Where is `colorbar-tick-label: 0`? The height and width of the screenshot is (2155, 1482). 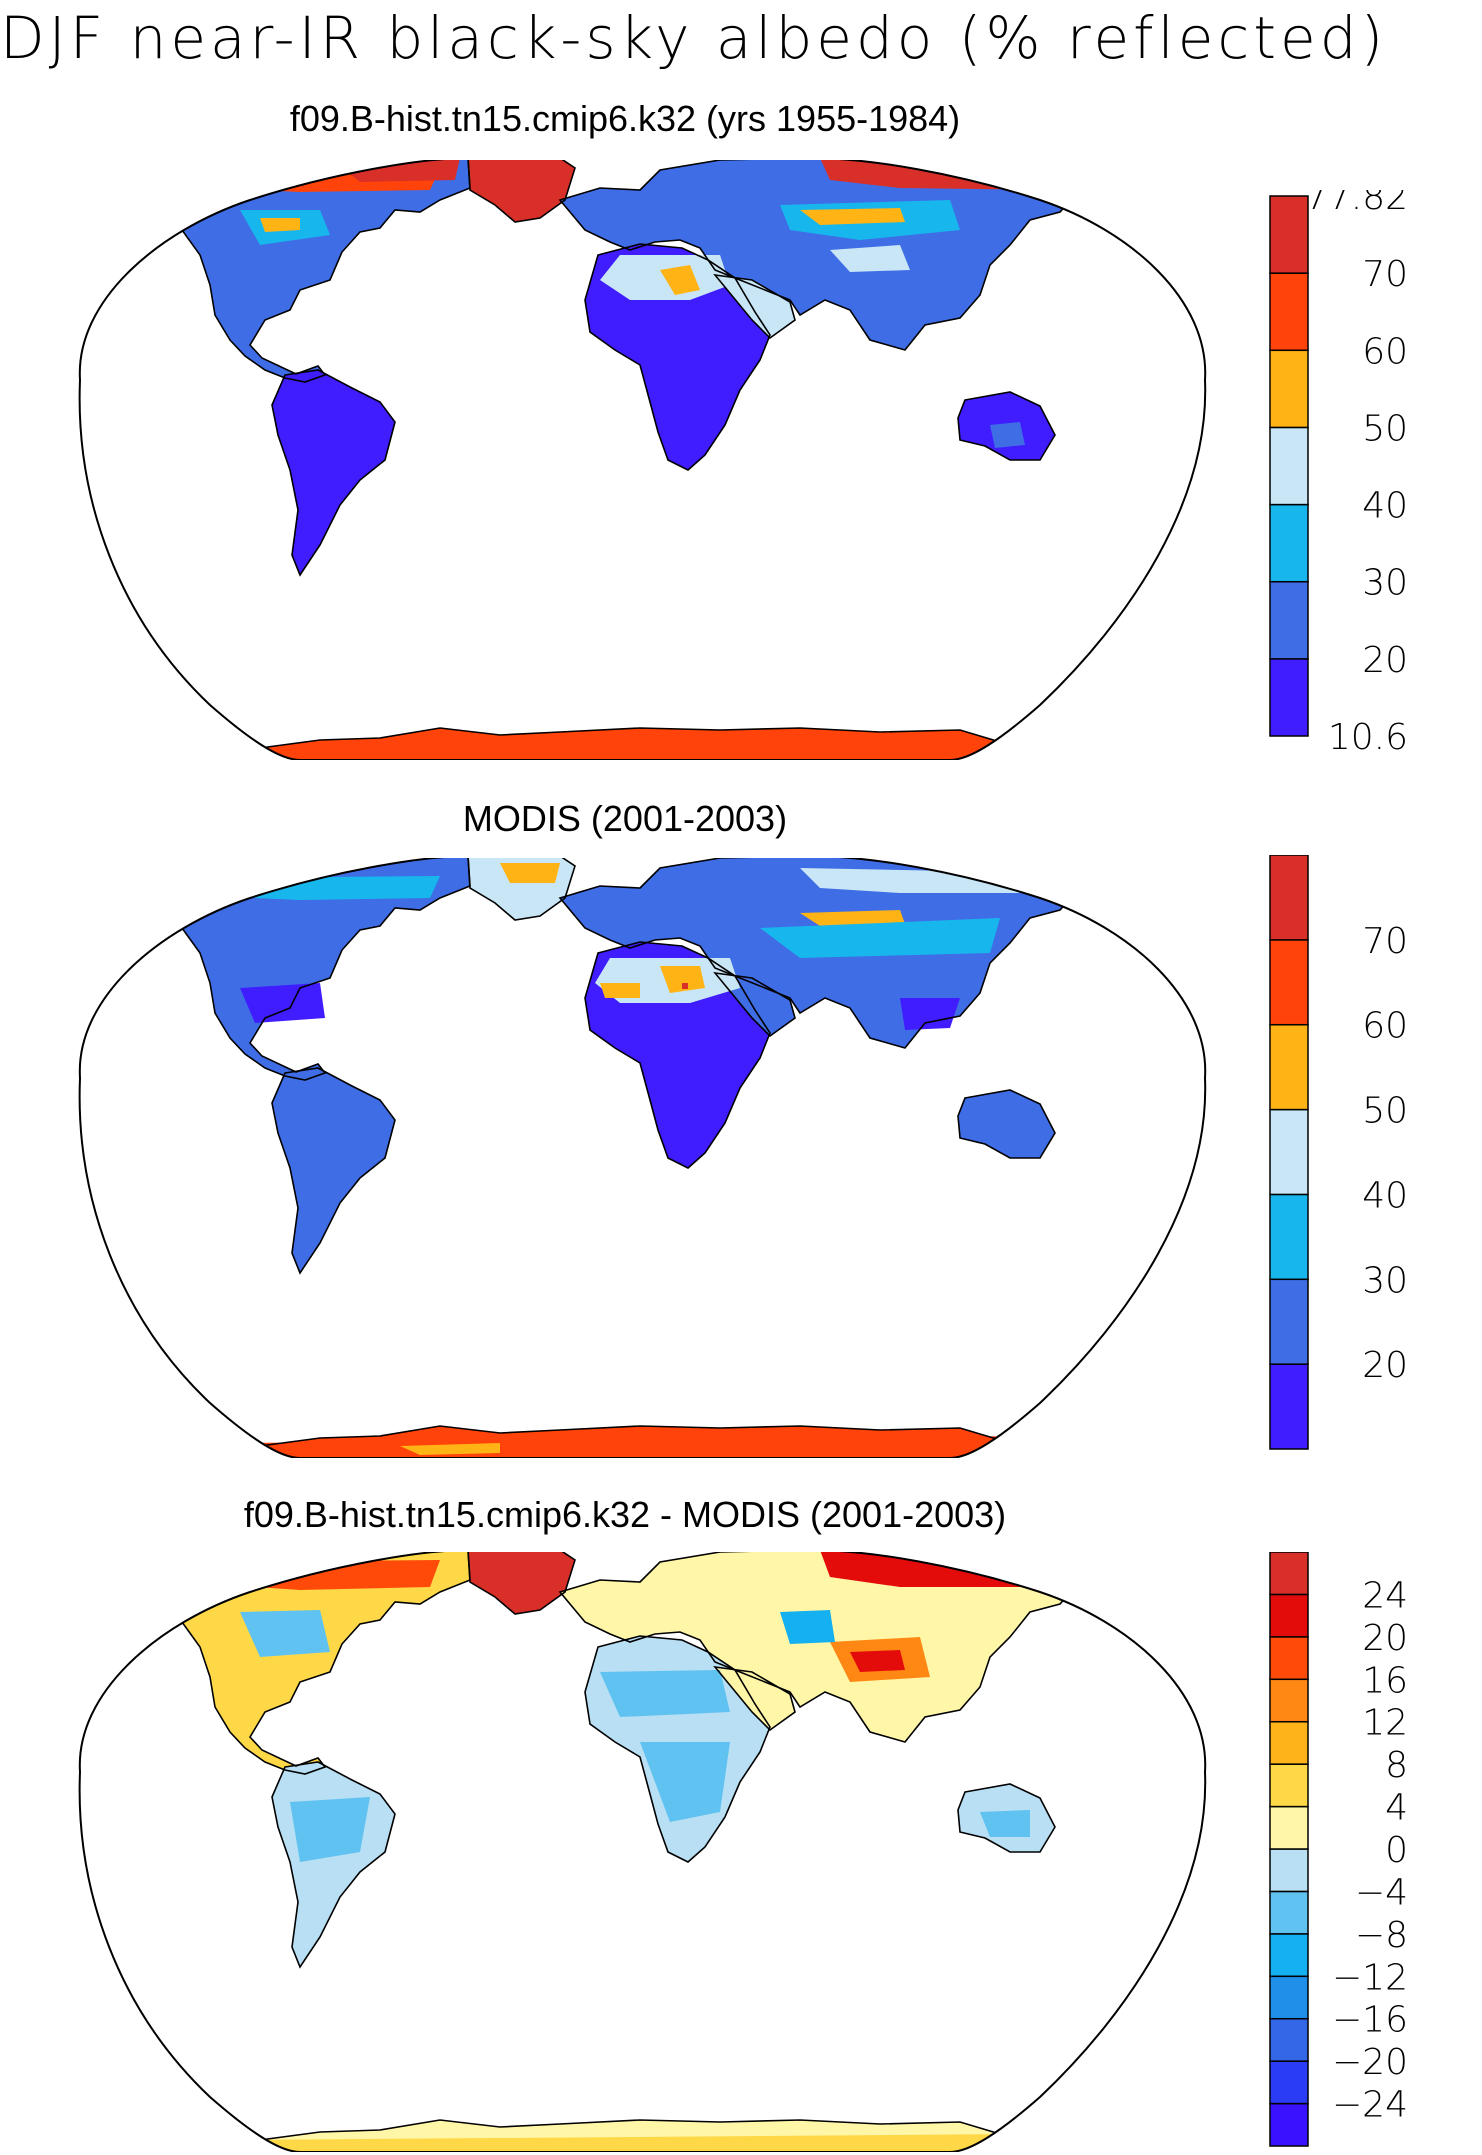
colorbar-tick-label: 0 is located at coordinates (1396, 1850).